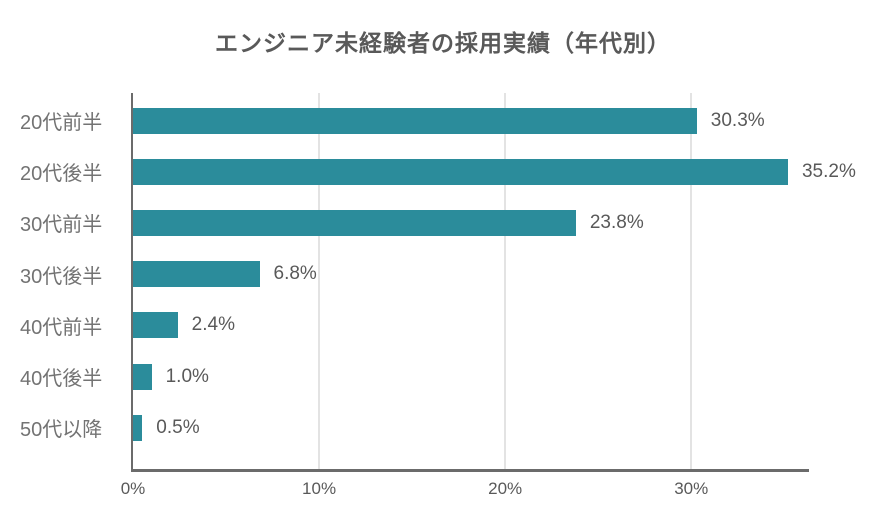 The height and width of the screenshot is (510, 886). I want to click on bar-row: 1.0%, so click(471, 376).